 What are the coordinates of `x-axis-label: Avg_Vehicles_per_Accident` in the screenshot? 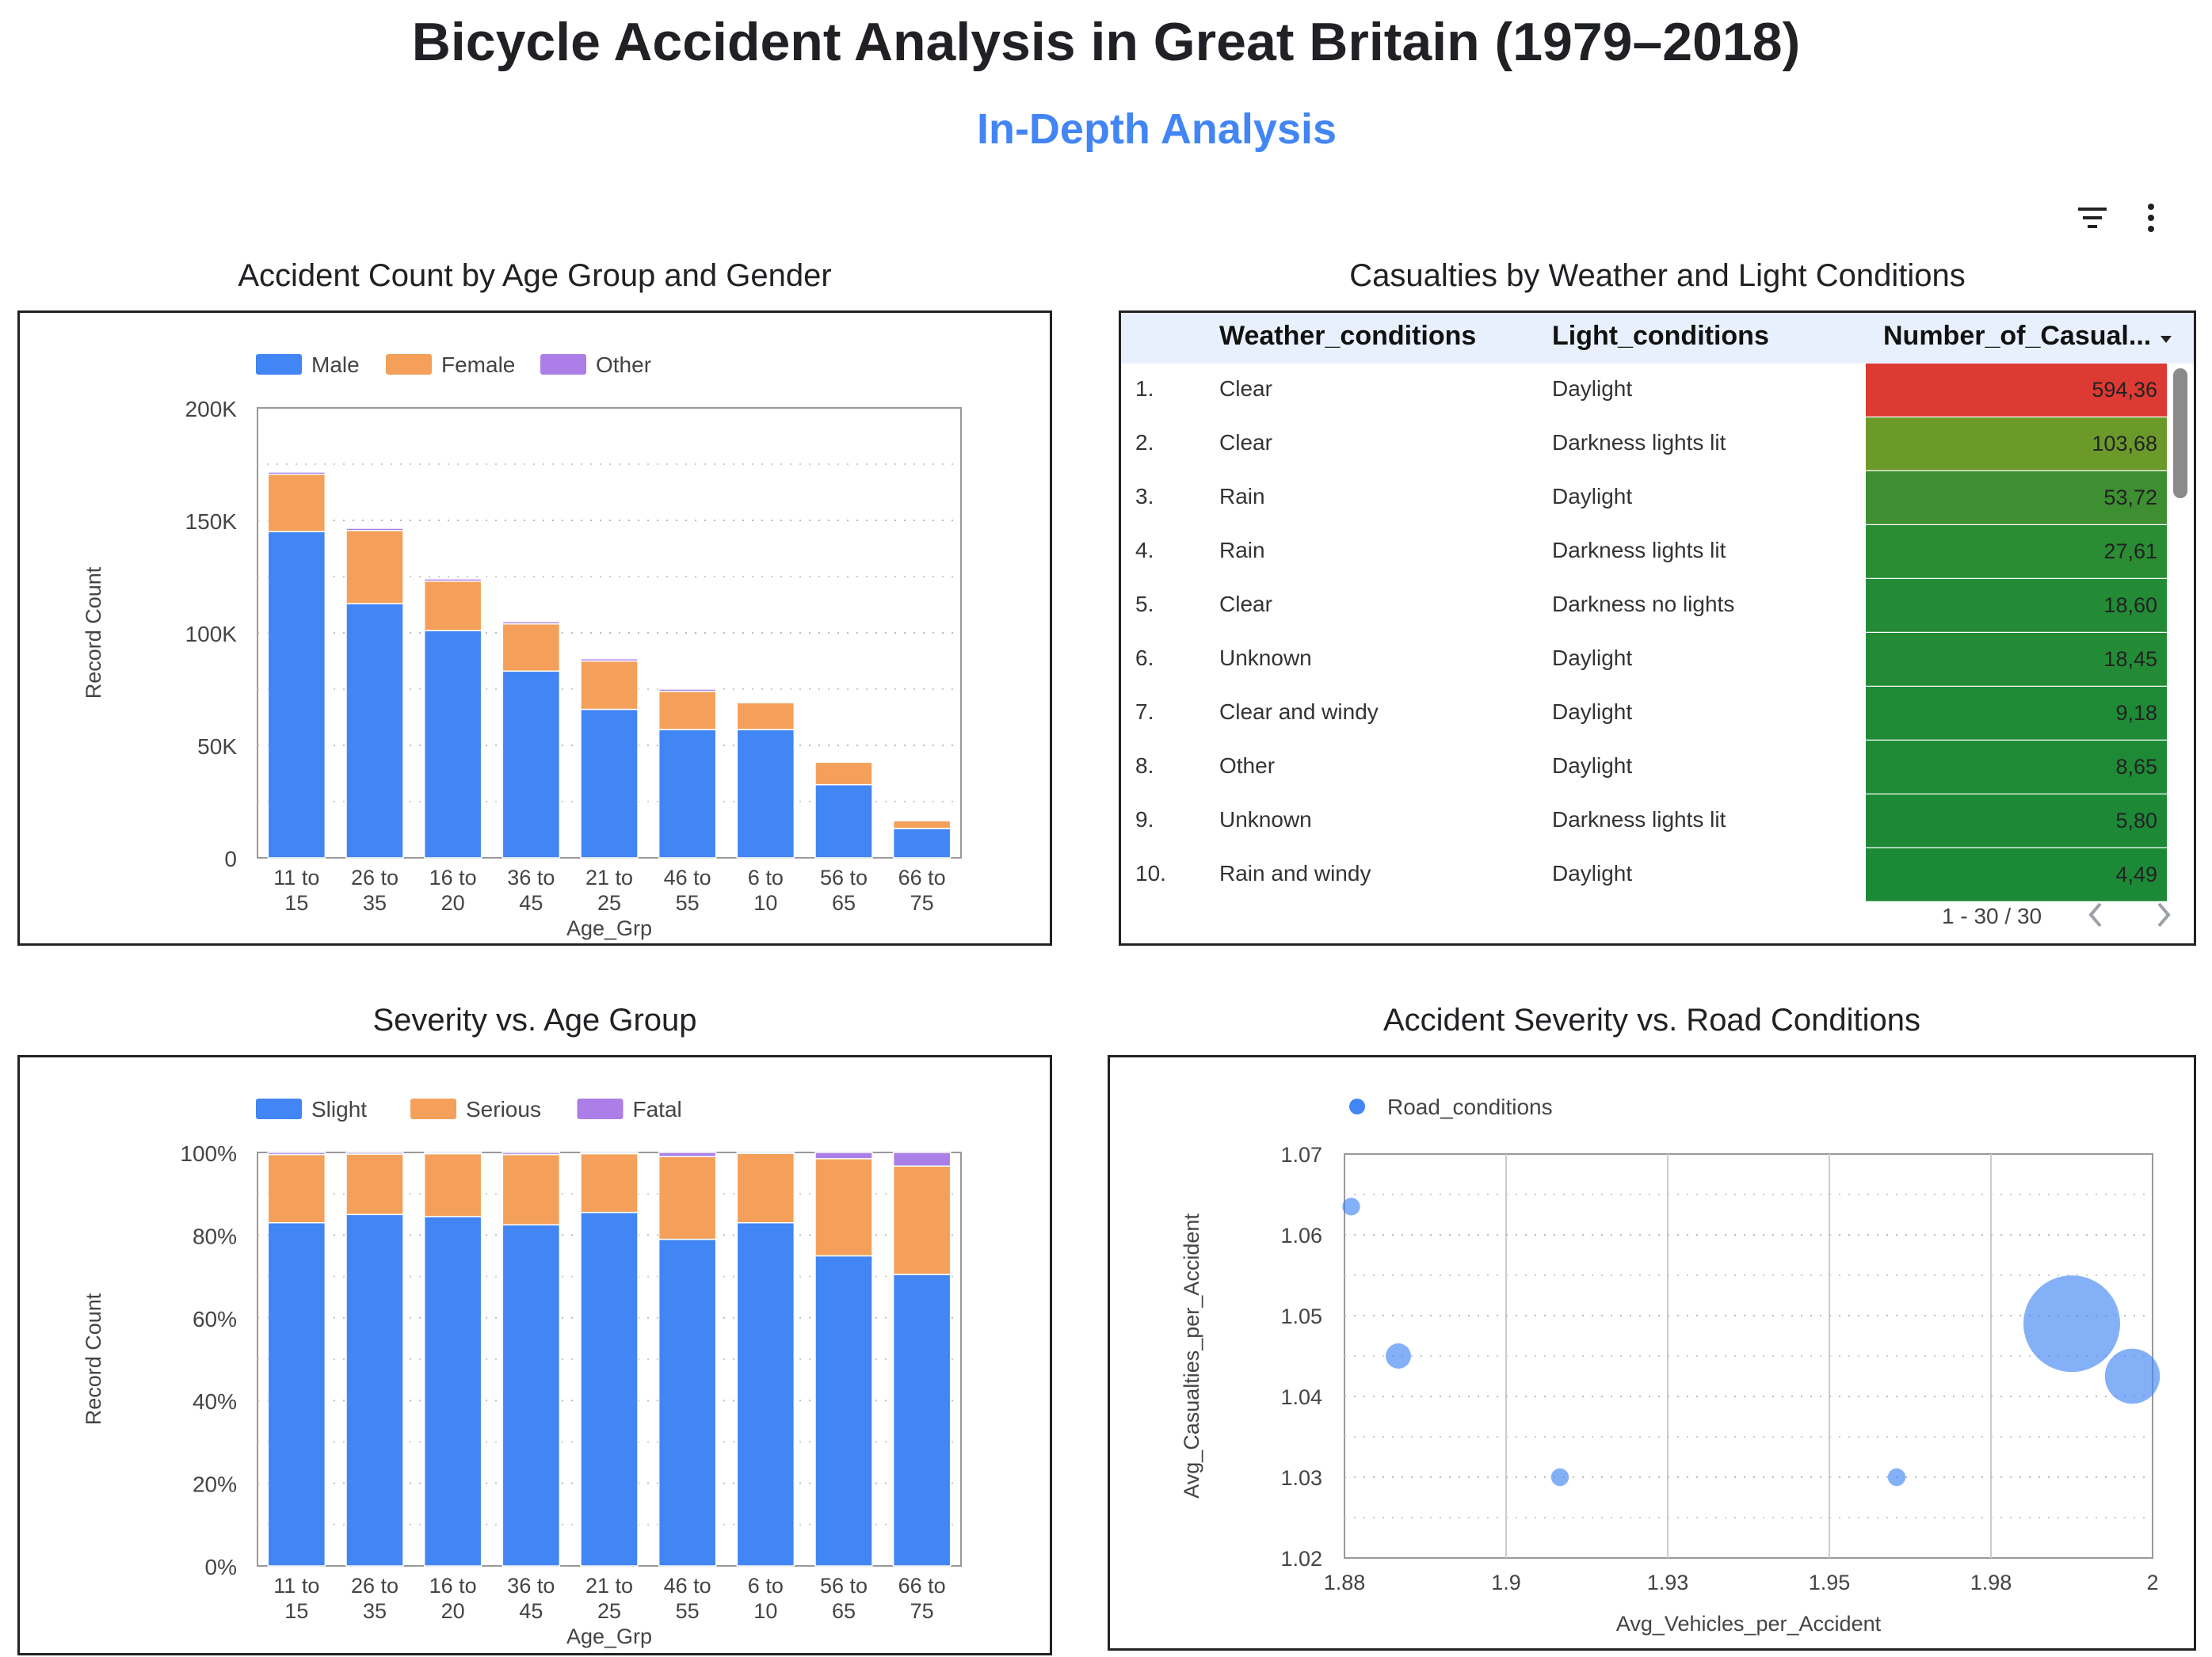 It's located at (1749, 1624).